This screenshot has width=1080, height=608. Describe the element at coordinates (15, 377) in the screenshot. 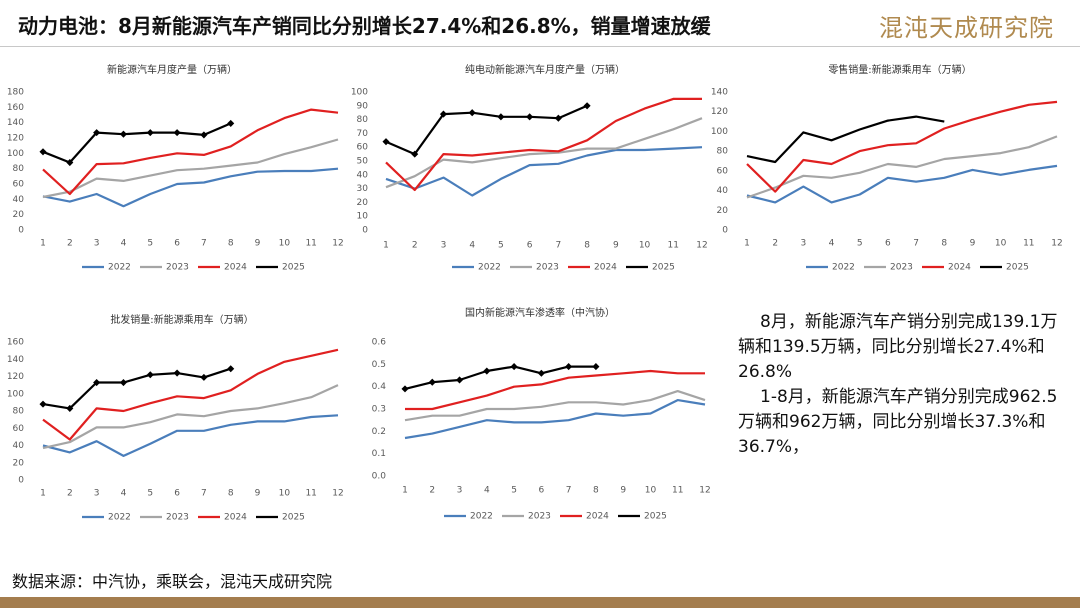

I see `y-tick-label: 120` at that location.